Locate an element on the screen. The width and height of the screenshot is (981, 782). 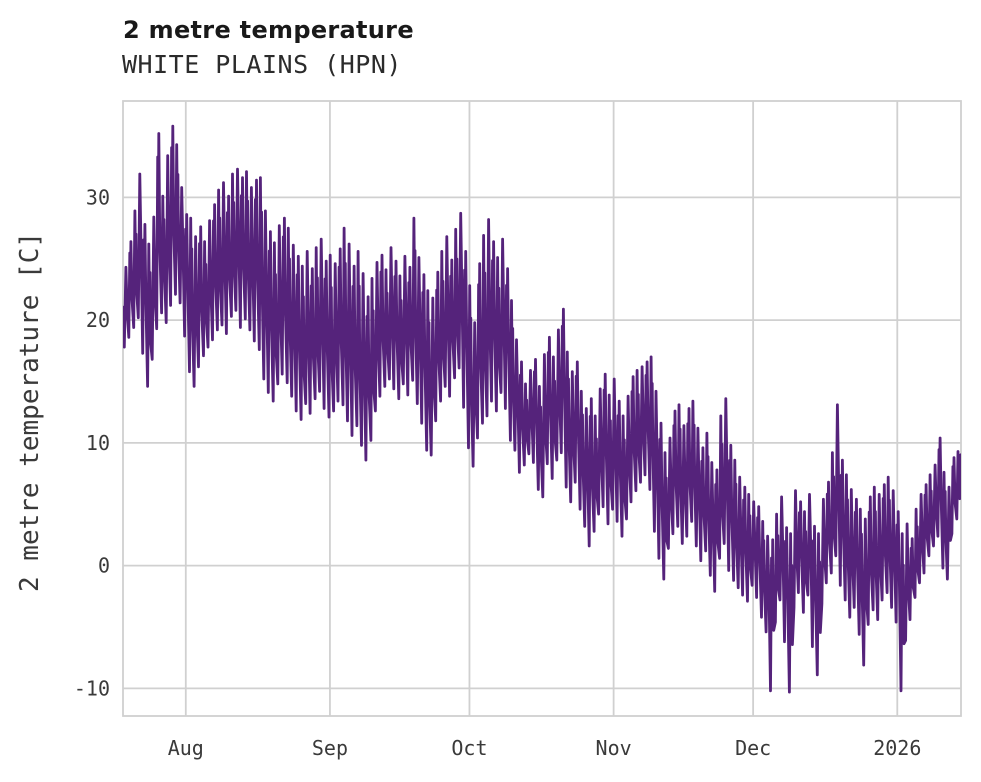
x-tick-label: Oct is located at coordinates (469, 748).